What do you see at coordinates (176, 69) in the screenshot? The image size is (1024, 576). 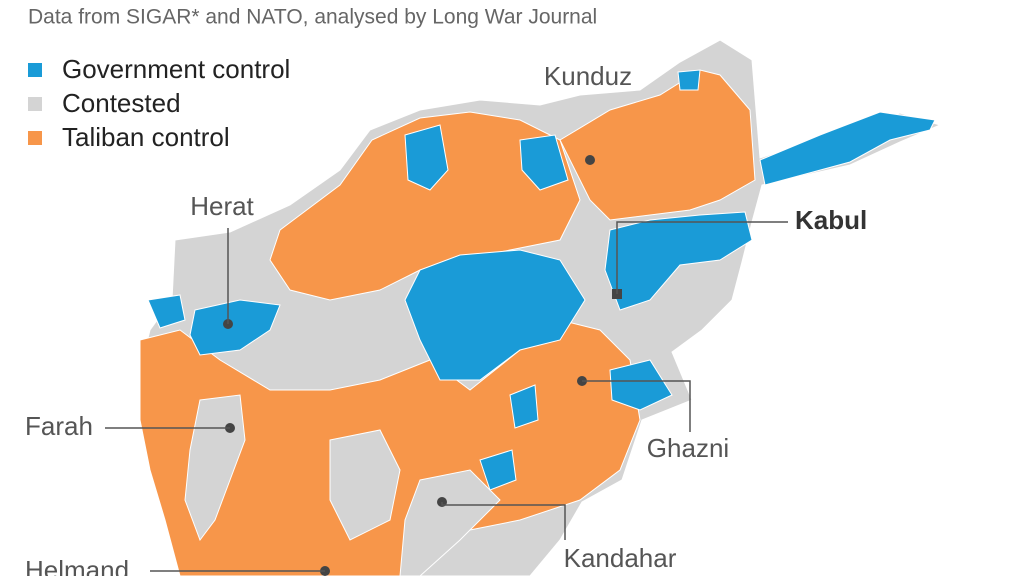 I see `legend-label: Government control` at bounding box center [176, 69].